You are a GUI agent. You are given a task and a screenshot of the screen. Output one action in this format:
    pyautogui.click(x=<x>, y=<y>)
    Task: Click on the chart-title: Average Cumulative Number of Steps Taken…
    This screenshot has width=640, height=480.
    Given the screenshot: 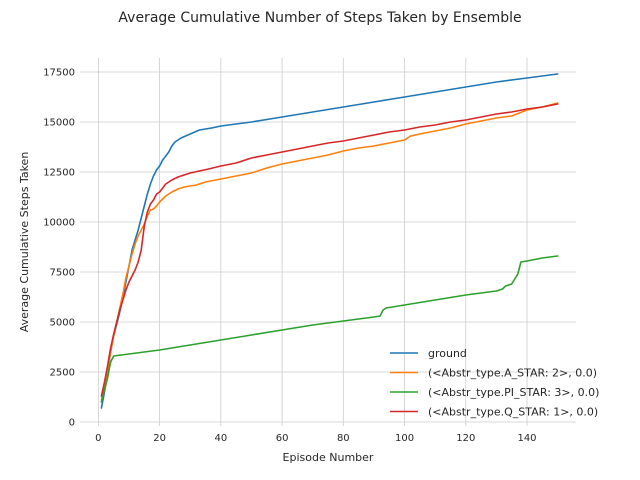 What is the action you would take?
    pyautogui.click(x=319, y=18)
    